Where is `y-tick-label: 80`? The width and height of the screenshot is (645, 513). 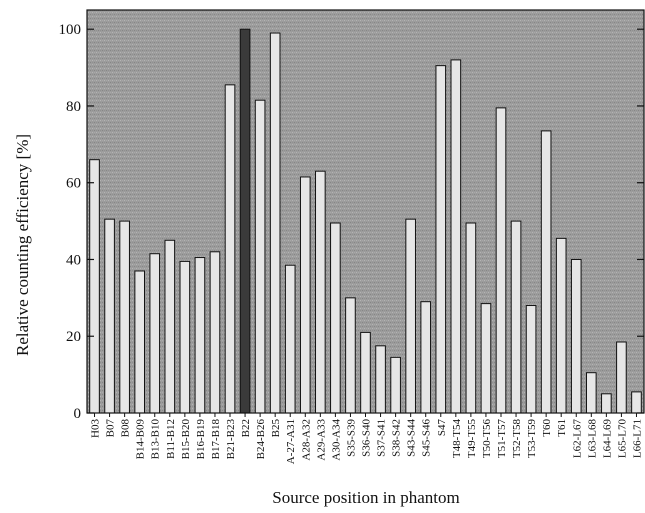
y-tick-label: 80 is located at coordinates (73, 107).